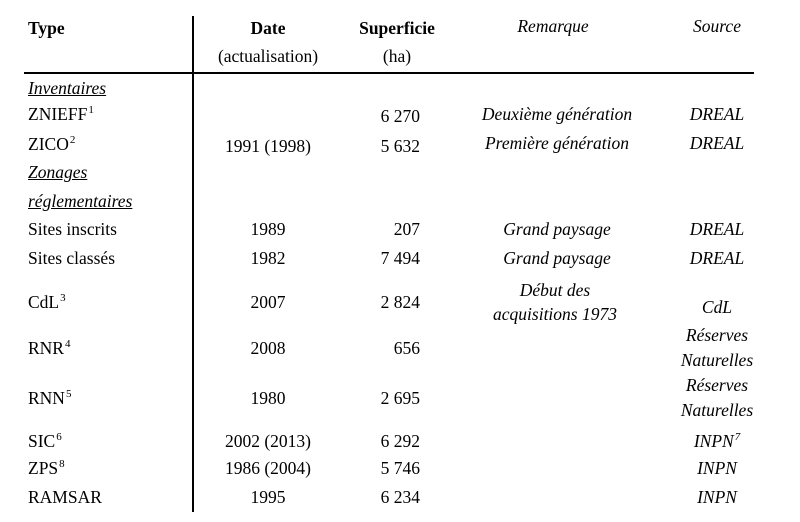 The height and width of the screenshot is (522, 800). Describe the element at coordinates (400, 497) in the screenshot. I see `row-area: 6 234` at that location.